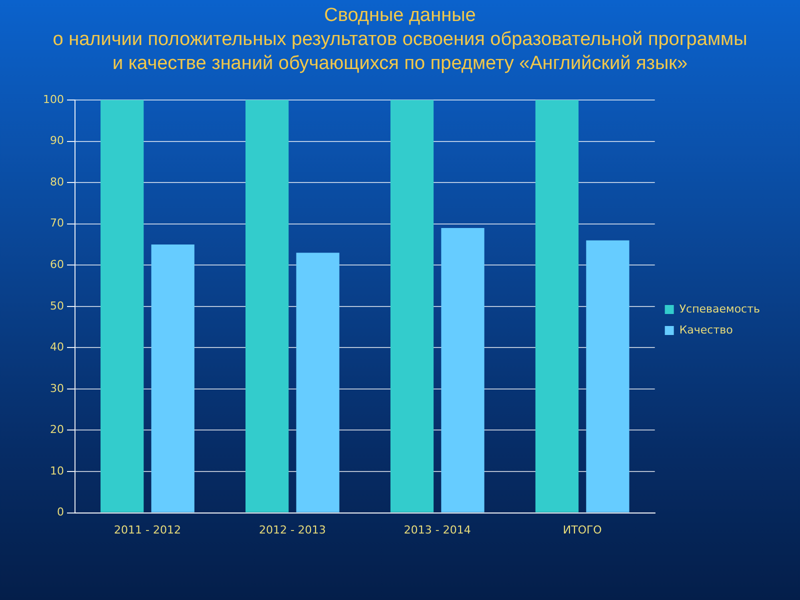 This screenshot has width=800, height=600. I want to click on chart-subtitle: о наличии положительных результатов освоения образовательной программы и качестве знаний обучающихся по предмету «Английский язык», so click(400, 52).